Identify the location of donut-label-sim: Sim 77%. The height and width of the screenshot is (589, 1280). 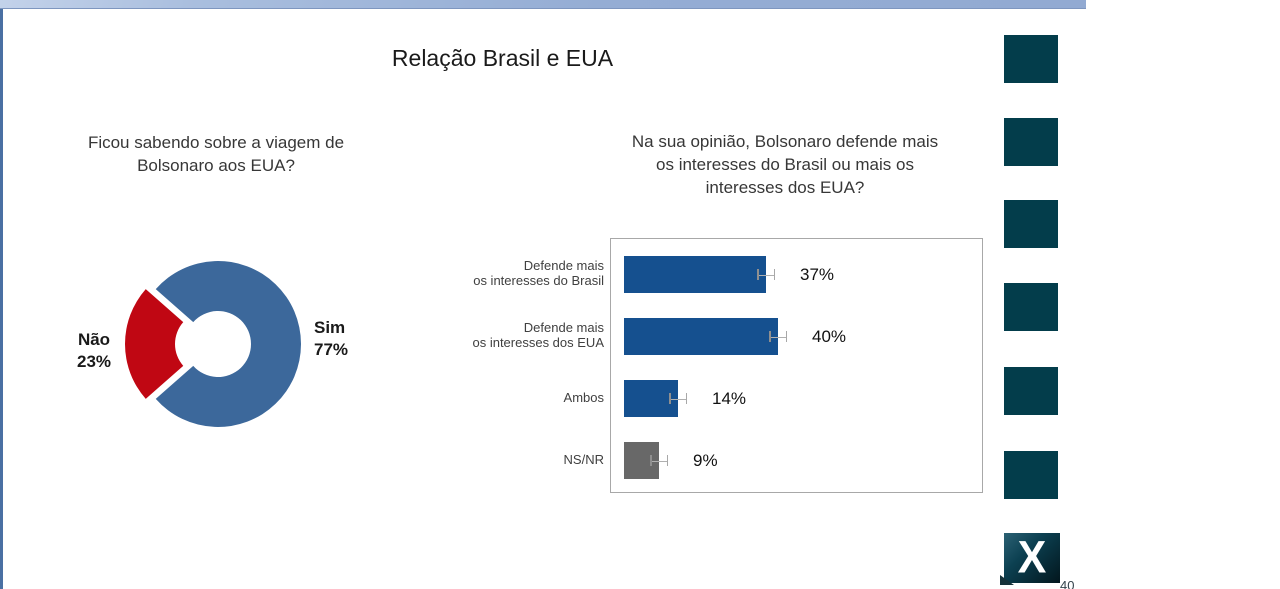
(331, 339).